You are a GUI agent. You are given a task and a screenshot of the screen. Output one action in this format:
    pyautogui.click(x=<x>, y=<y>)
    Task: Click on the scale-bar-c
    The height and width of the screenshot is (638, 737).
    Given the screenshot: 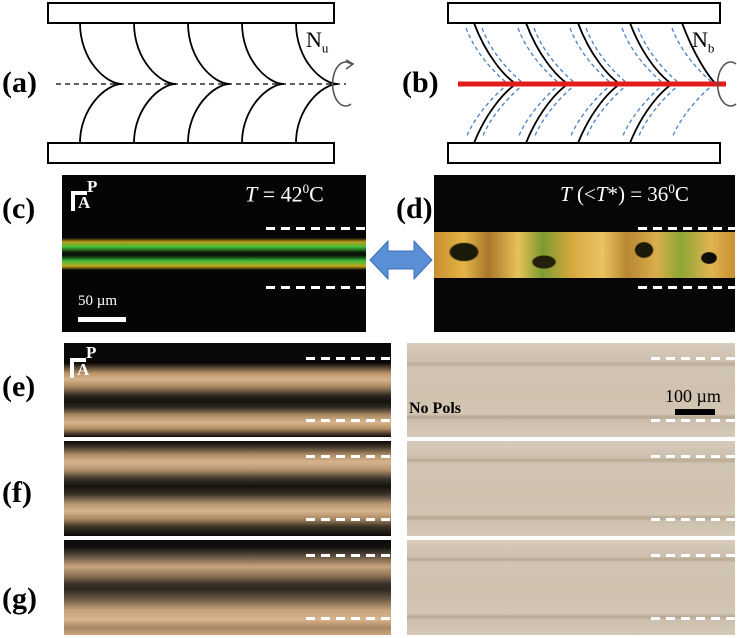 What is the action you would take?
    pyautogui.click(x=102, y=319)
    